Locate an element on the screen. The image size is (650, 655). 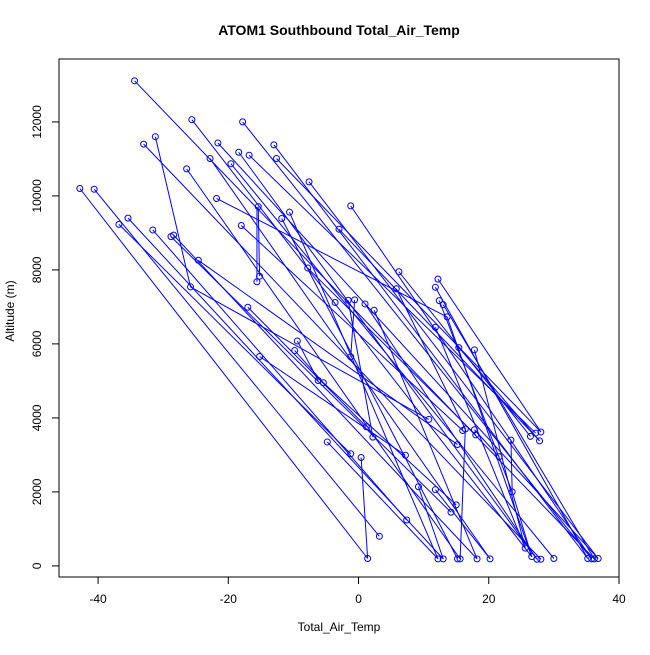
x-tick-label: -40 is located at coordinates (98, 599).